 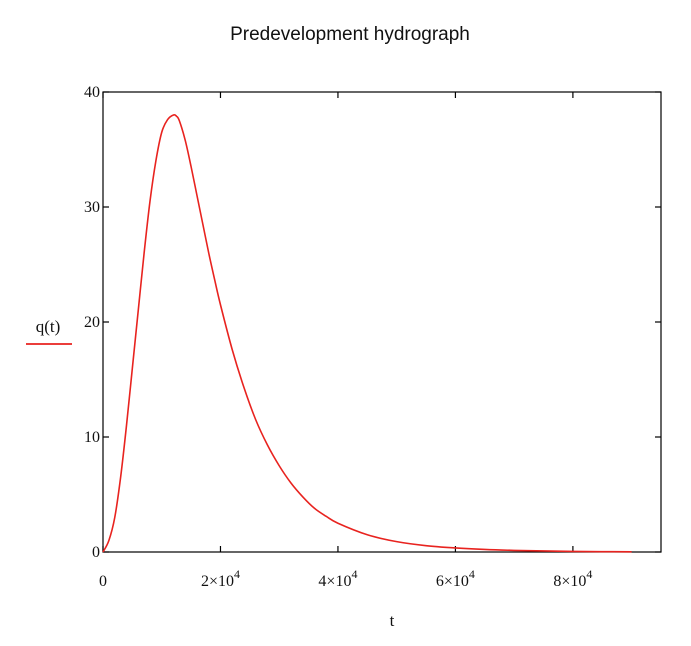 I want to click on x-tick-mantissa: 6×10, so click(x=452, y=581).